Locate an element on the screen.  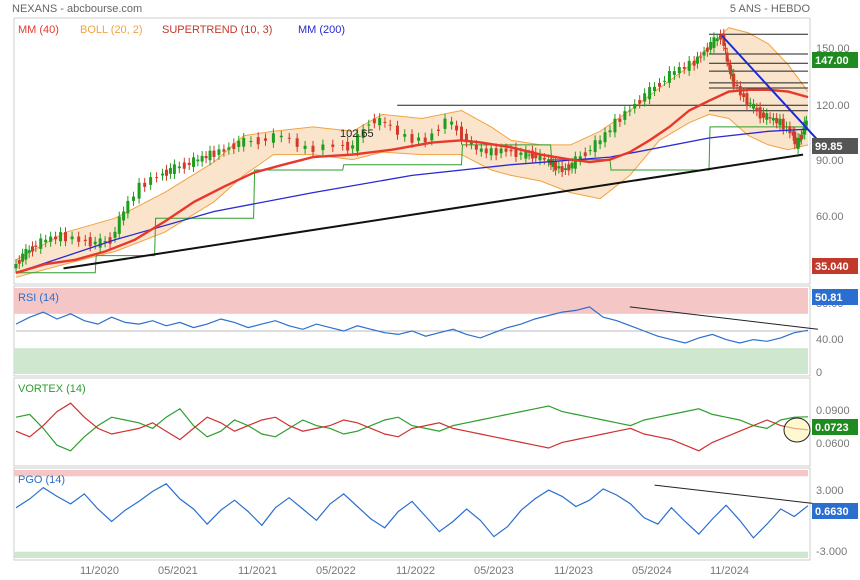
badge-vortex-text: 0.0723 is located at coordinates (832, 428).